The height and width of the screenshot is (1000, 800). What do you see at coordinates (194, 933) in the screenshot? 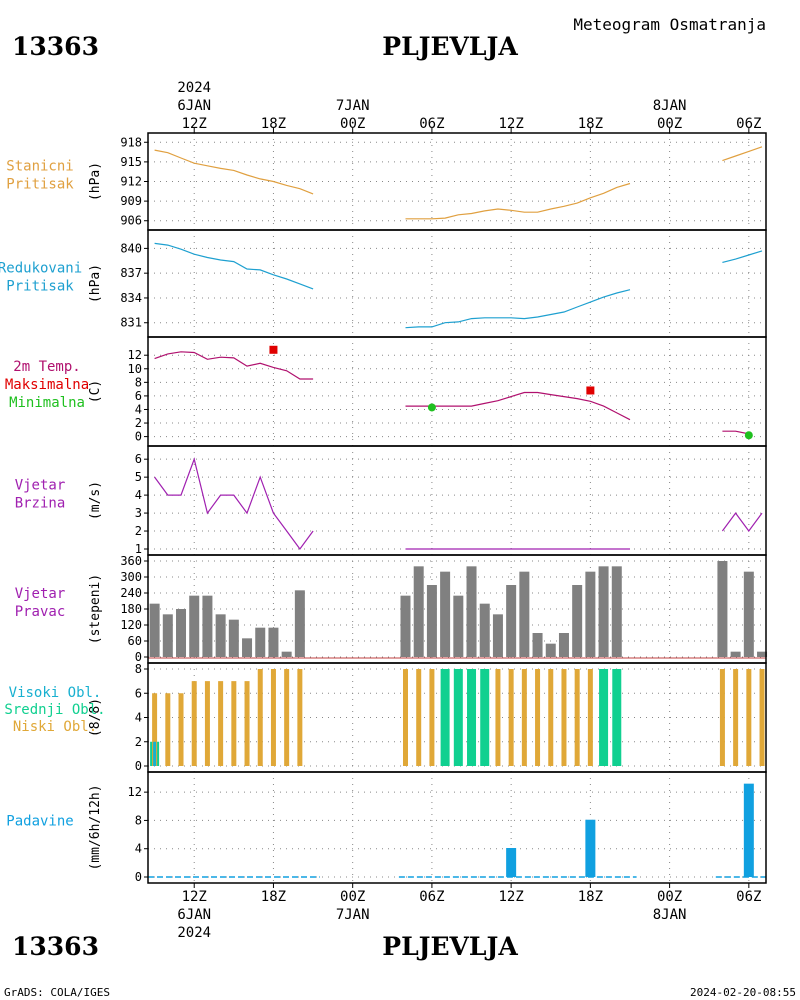
I see `year-label-bottom: 2024` at bounding box center [194, 933].